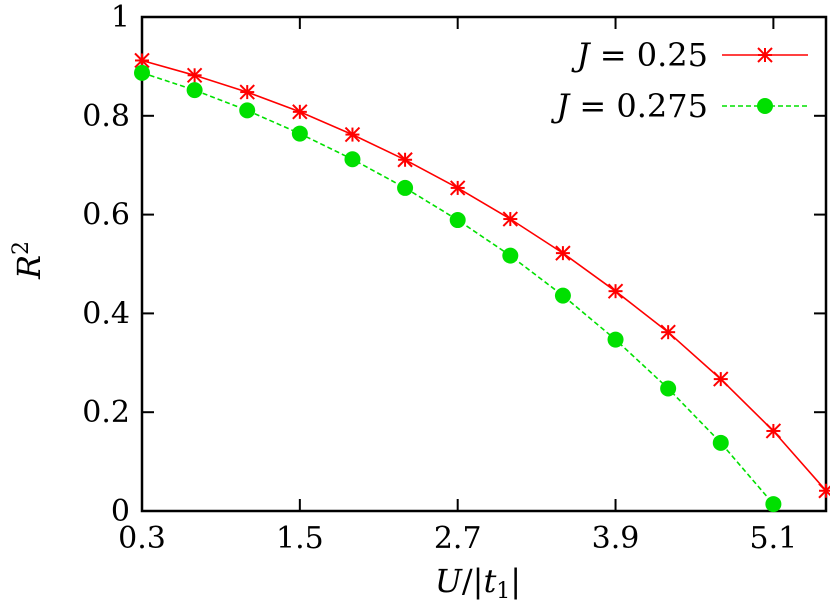 This screenshot has width=830, height=600. I want to click on x-tick-label: 0.3, so click(142, 538).